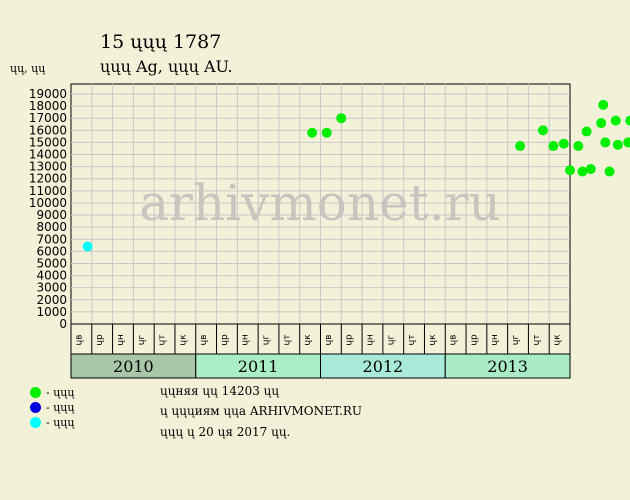 Image resolution: width=630 pixels, height=500 pixels. I want to click on chart-title: 15 ųųų 1787, so click(161, 42).